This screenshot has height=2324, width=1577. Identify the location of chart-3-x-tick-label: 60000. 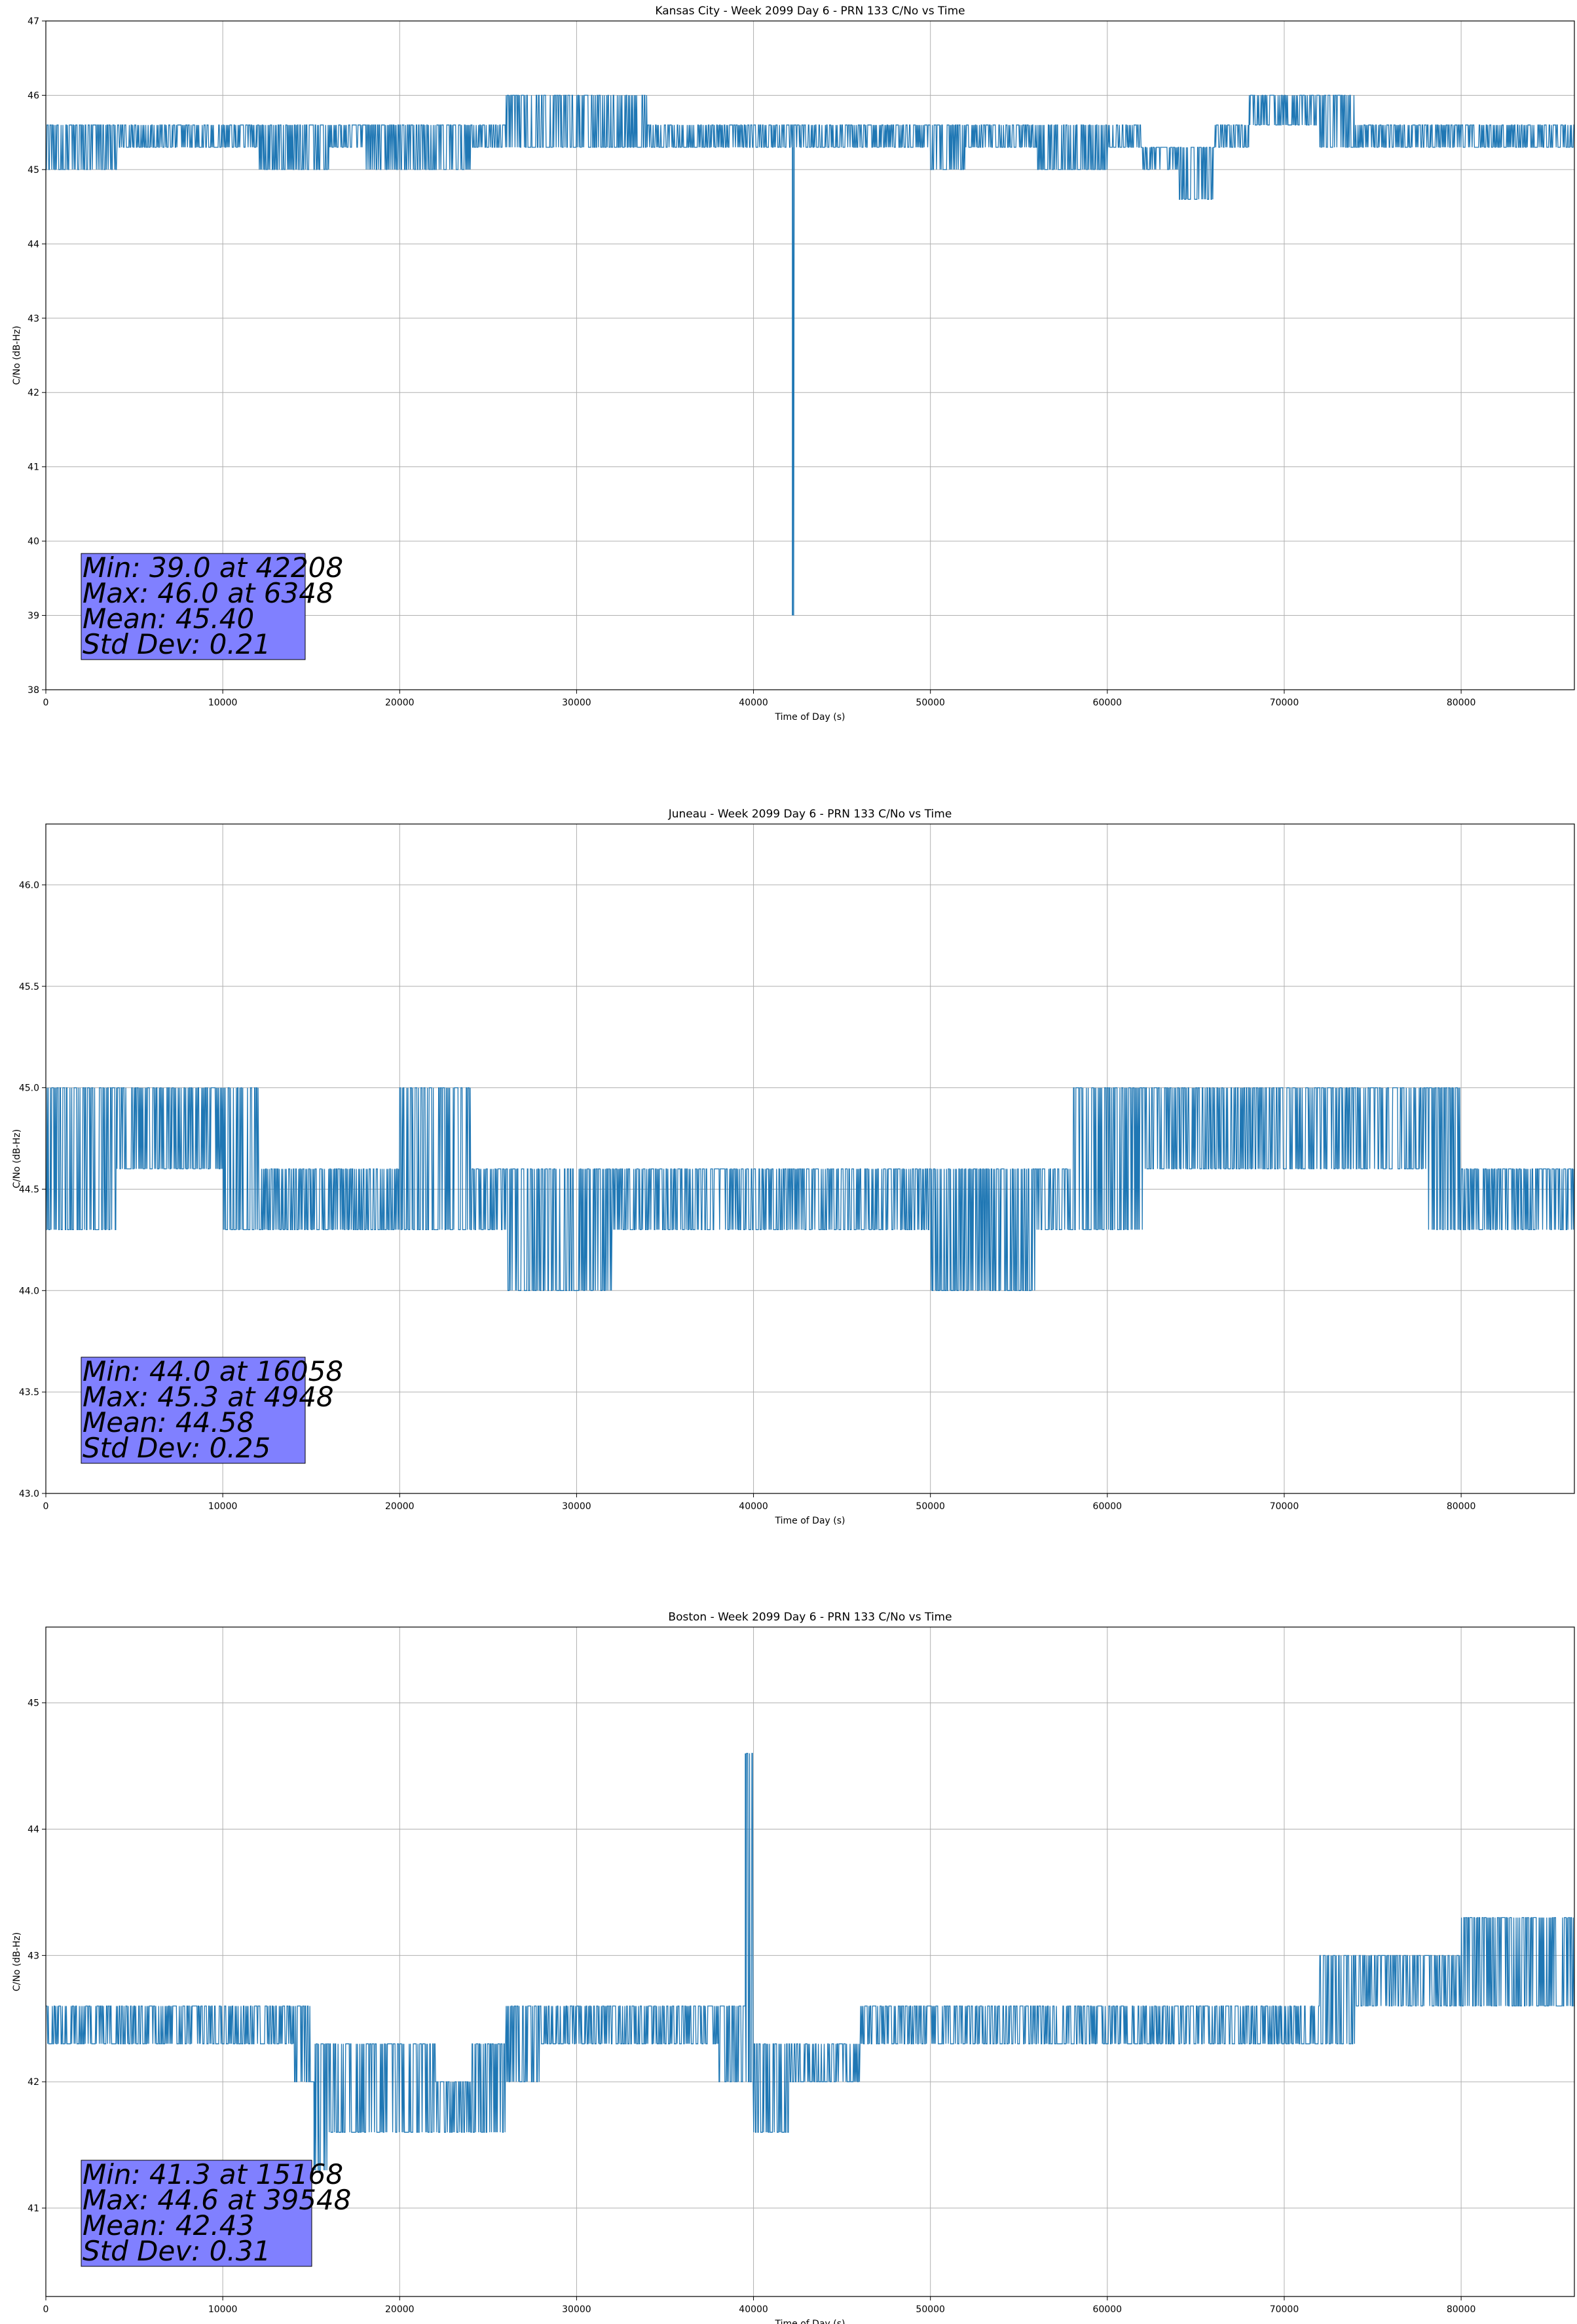
(1107, 2309).